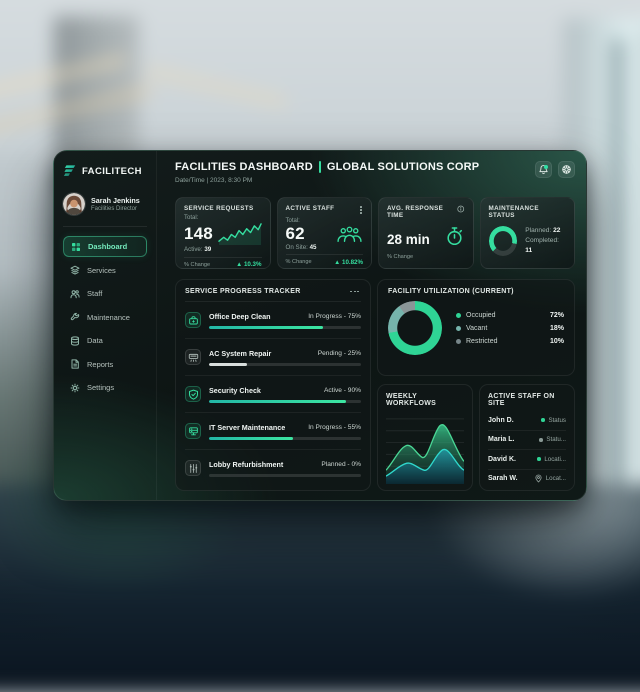  I want to click on sidebar-item-label: Services, so click(101, 270).